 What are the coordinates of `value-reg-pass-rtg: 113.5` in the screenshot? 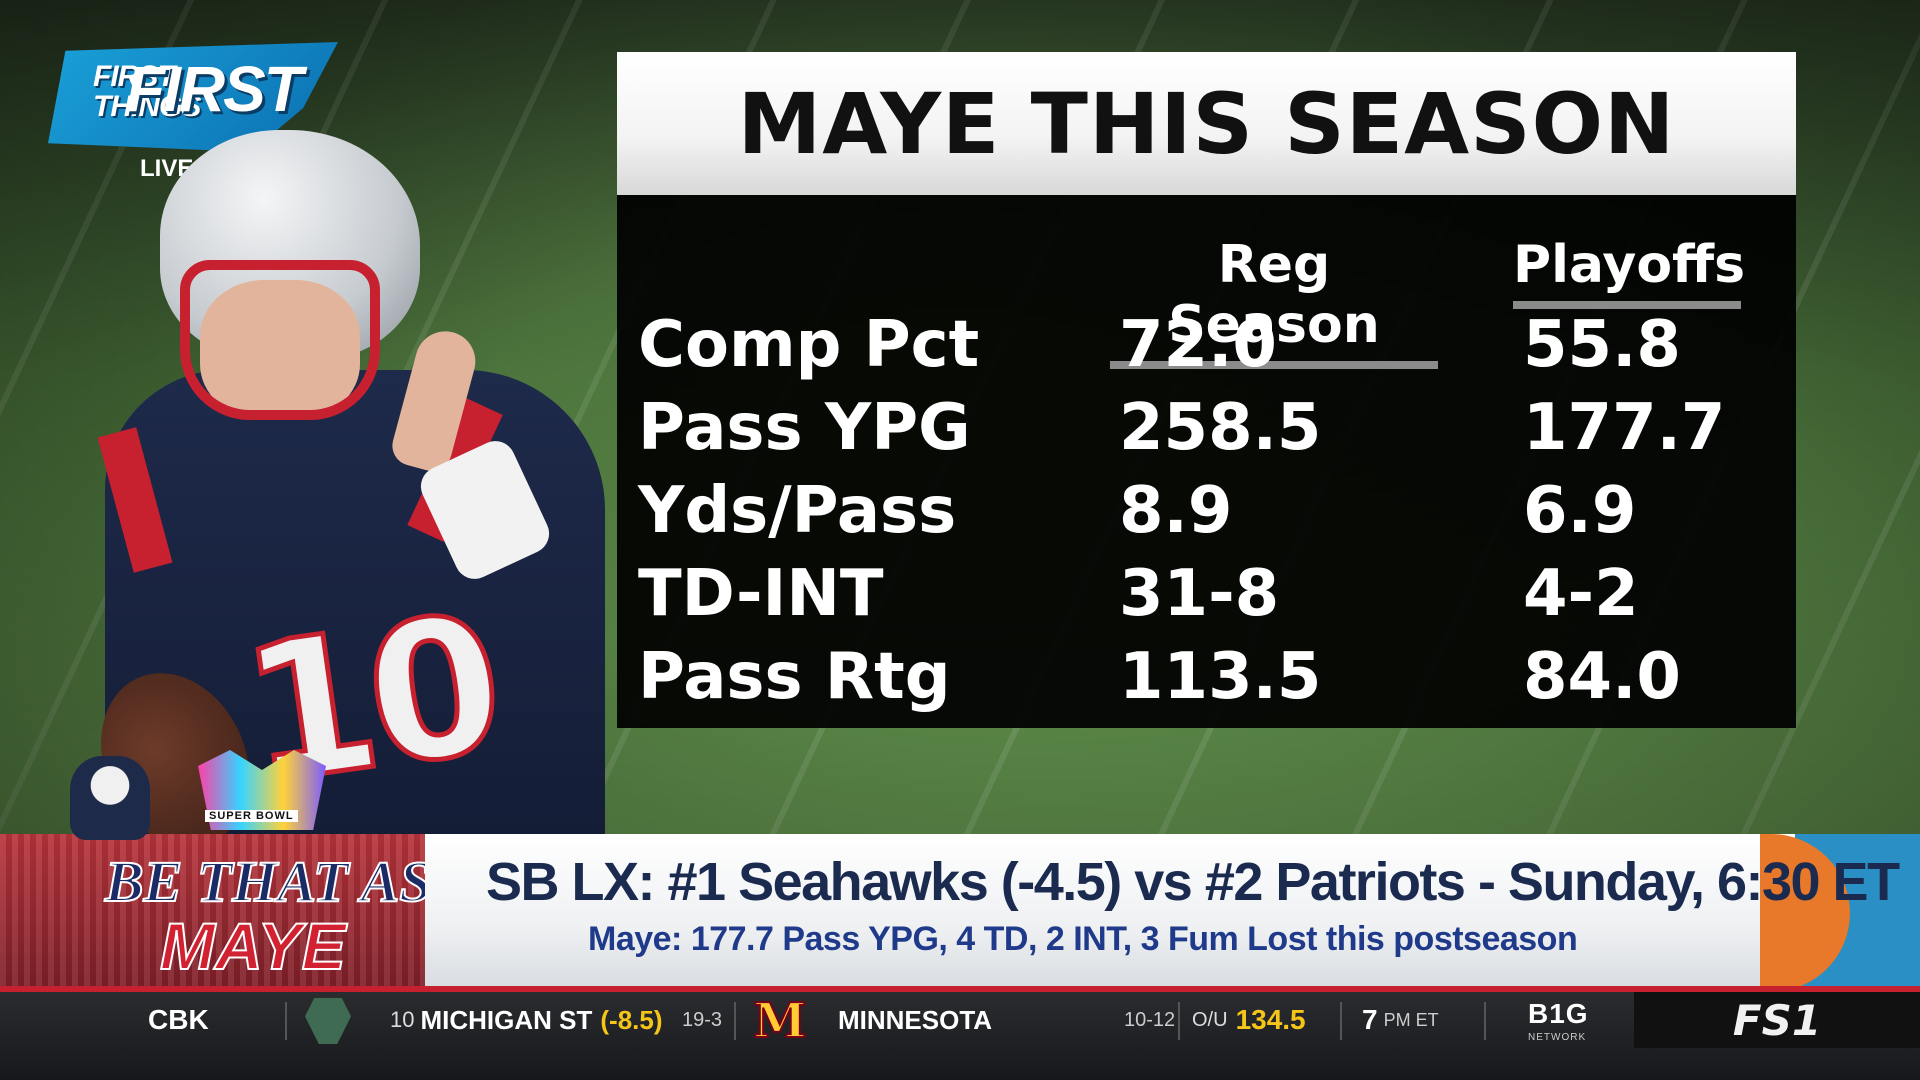 It's located at (1220, 677).